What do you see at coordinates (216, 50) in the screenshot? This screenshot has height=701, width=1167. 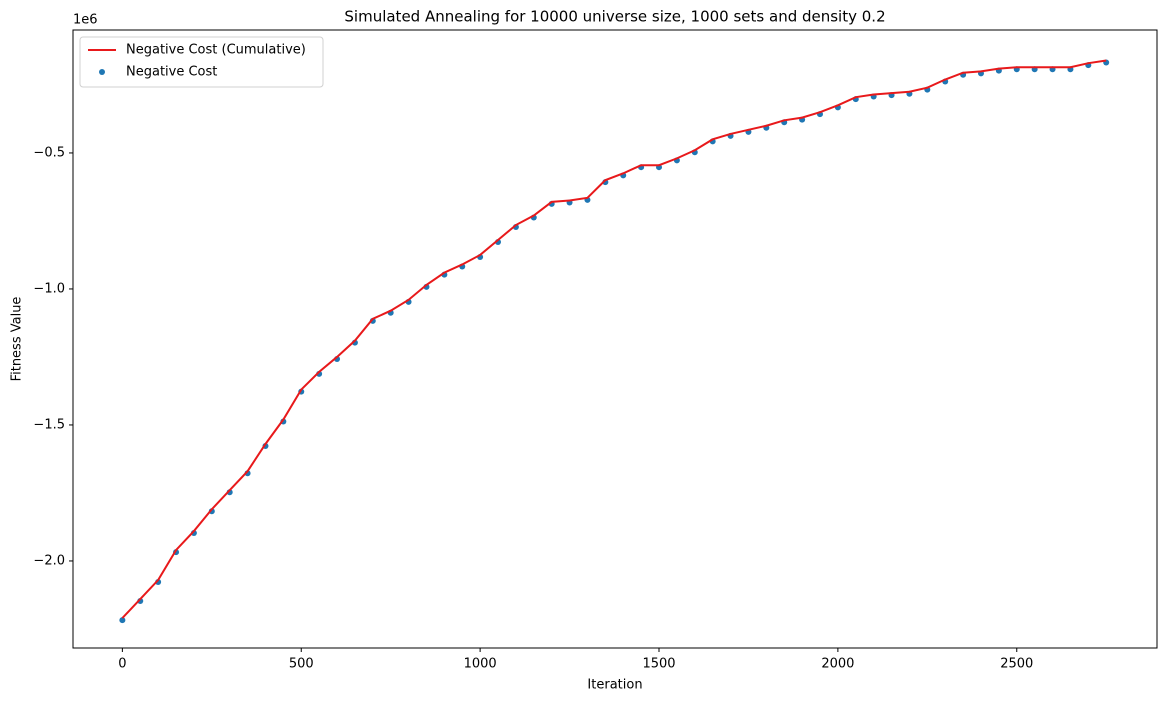 I see `legend-label: Negative Cost (Cumulative)` at bounding box center [216, 50].